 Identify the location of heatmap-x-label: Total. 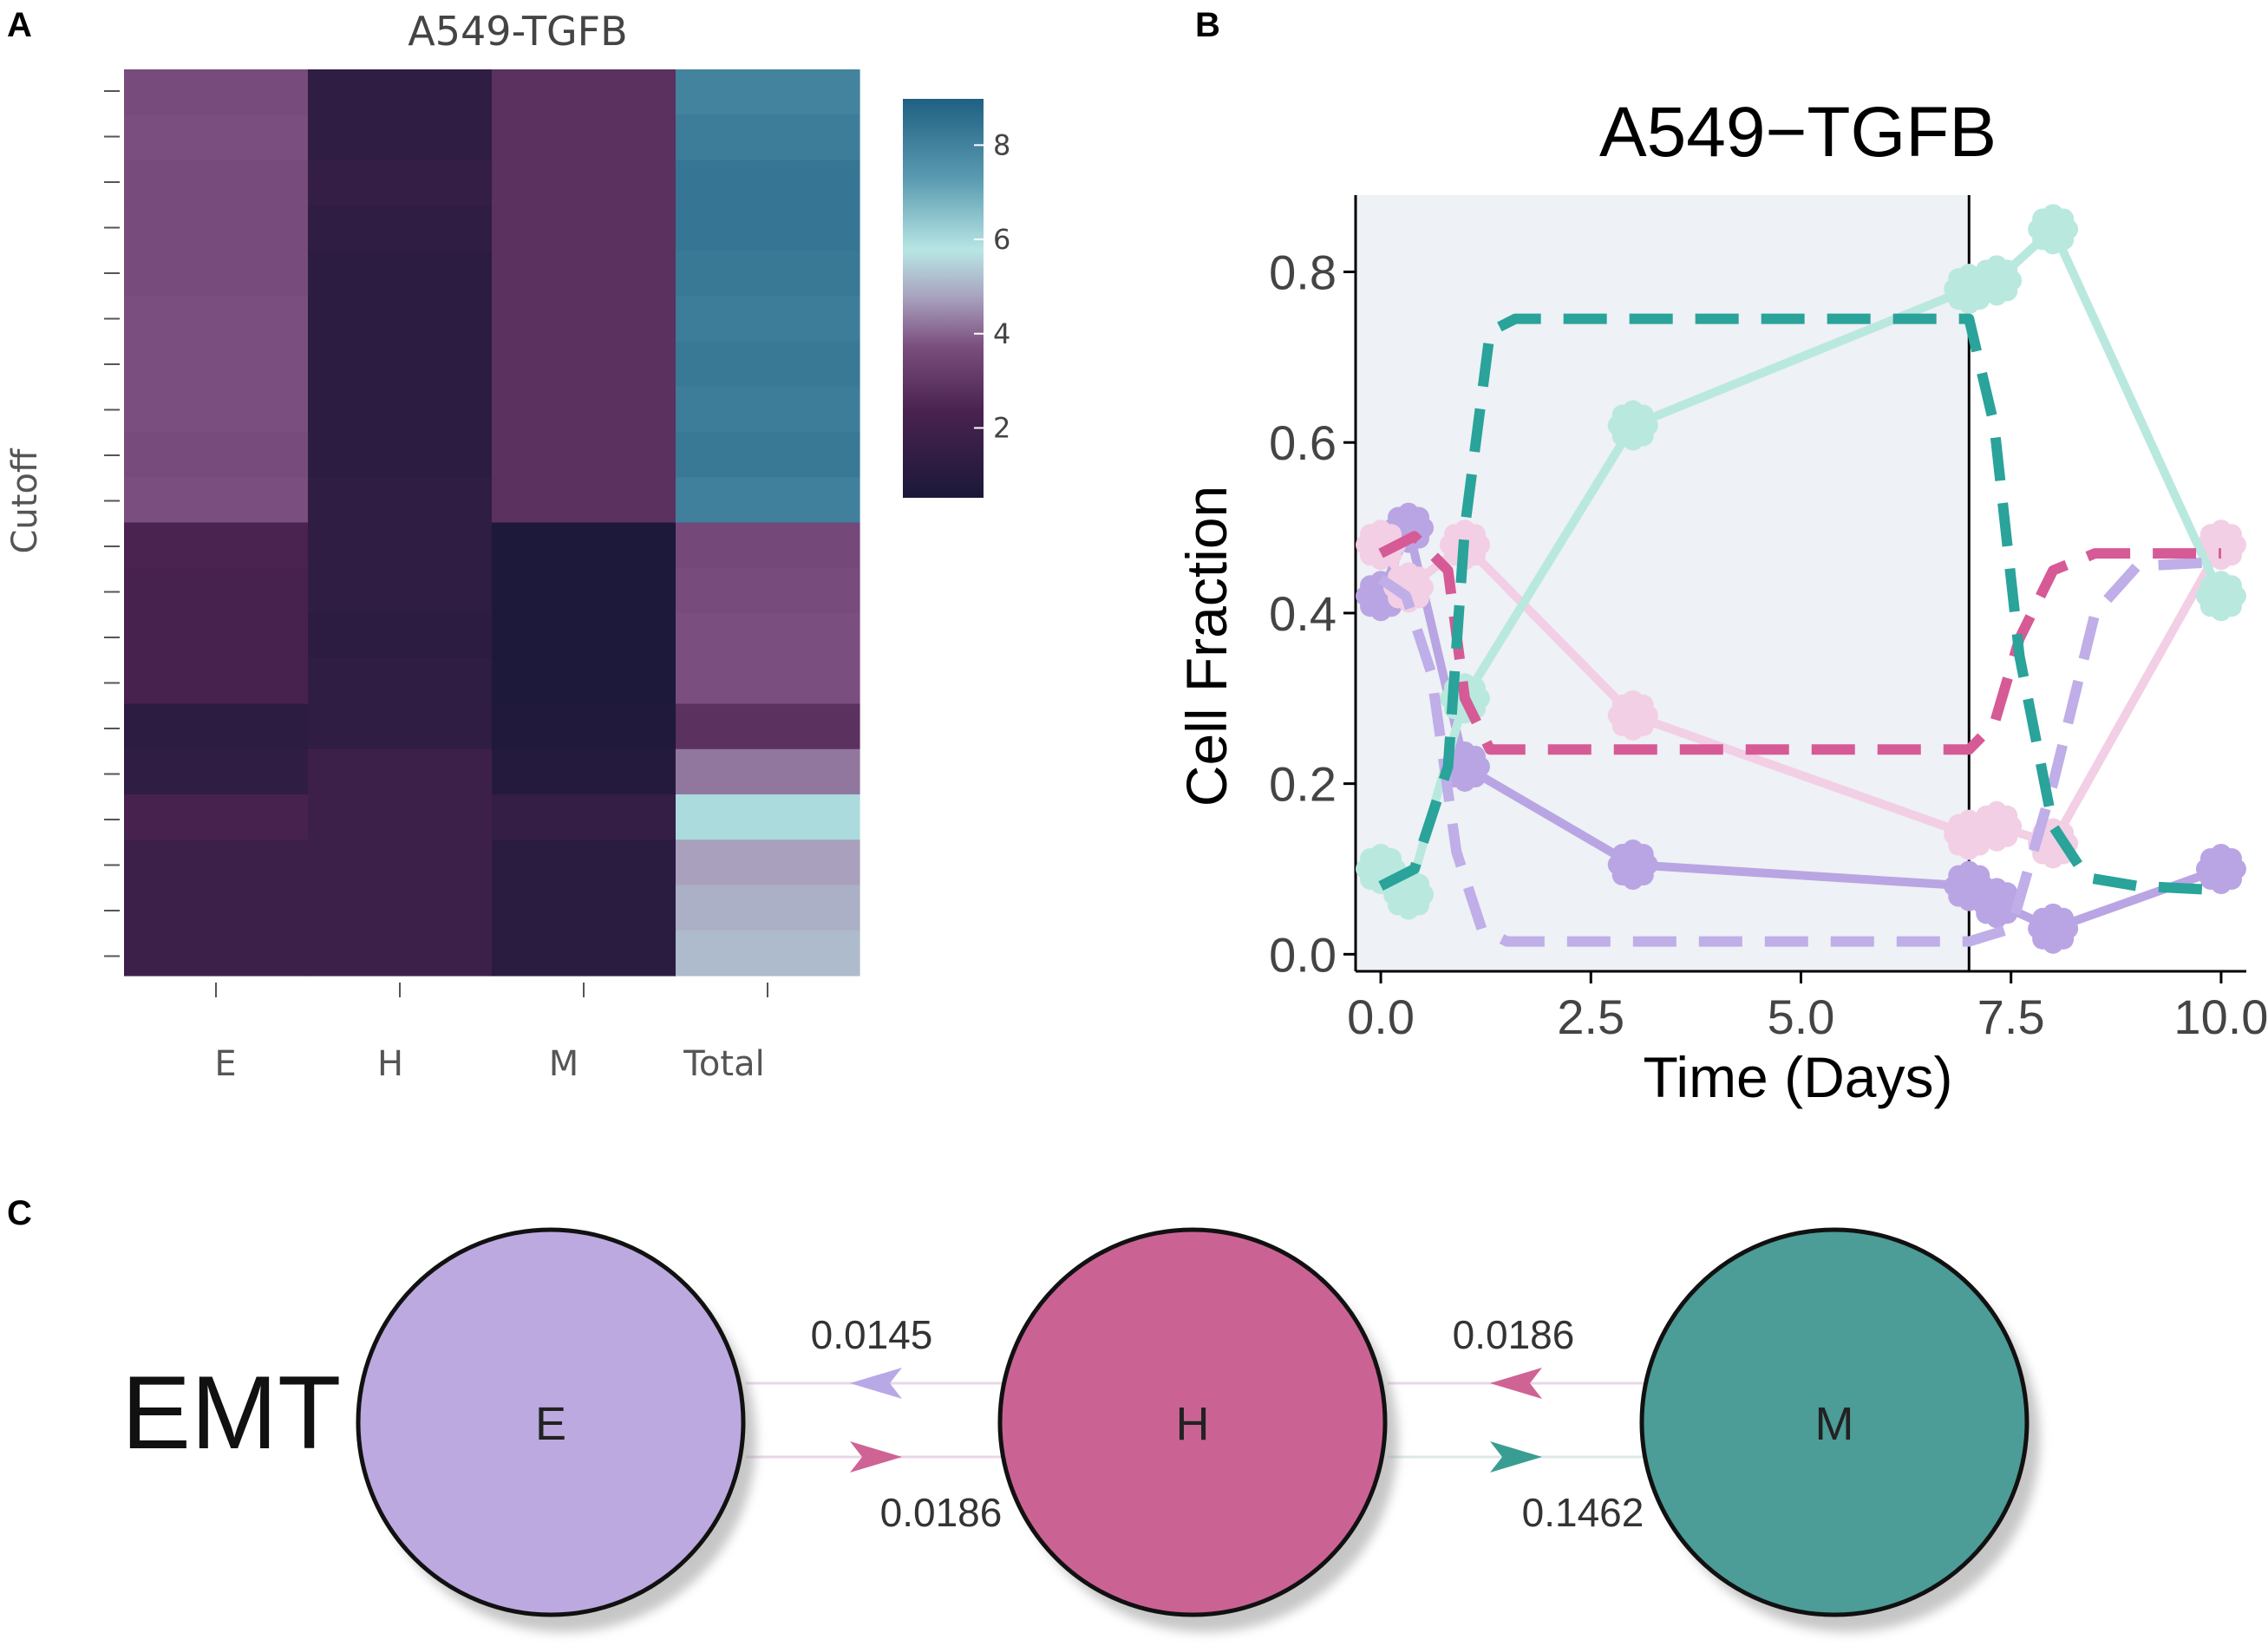
(723, 1064).